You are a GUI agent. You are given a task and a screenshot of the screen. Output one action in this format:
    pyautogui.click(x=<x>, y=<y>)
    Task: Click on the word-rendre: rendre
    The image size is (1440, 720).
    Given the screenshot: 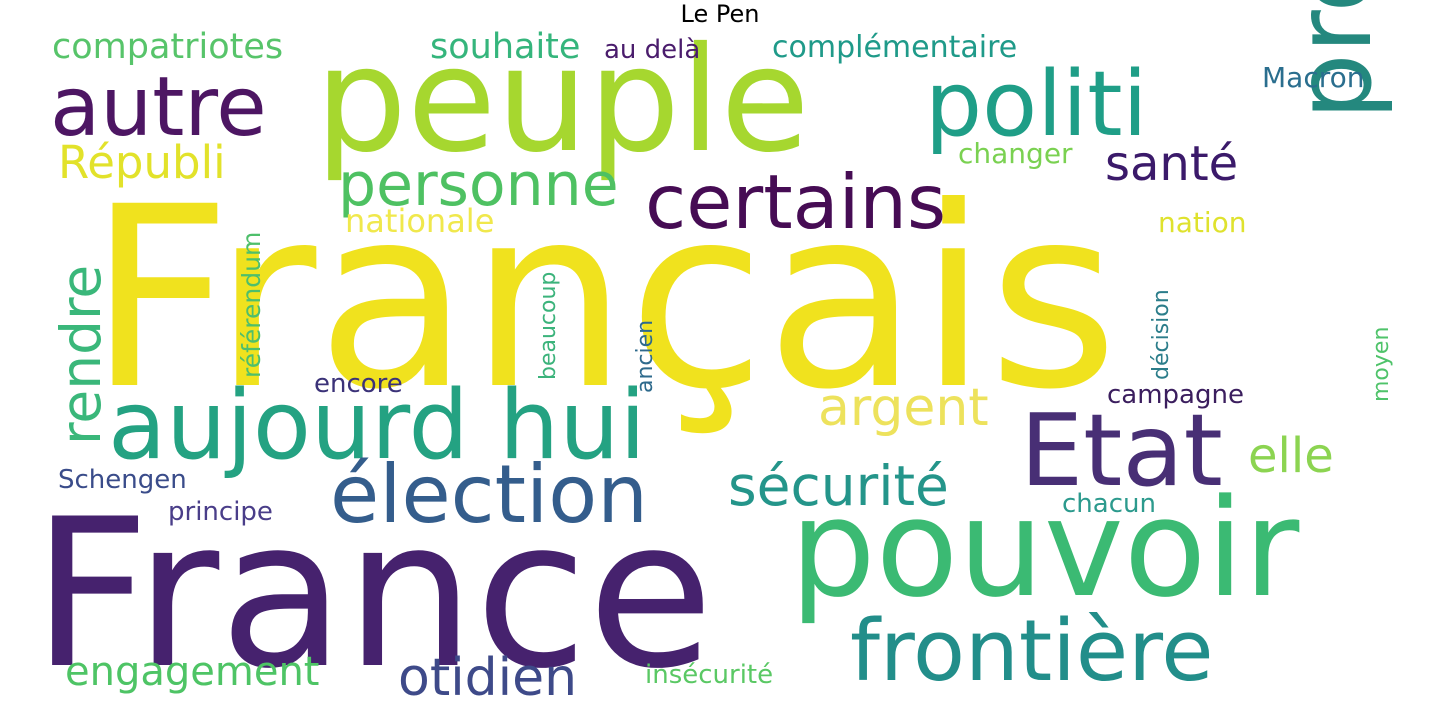 What is the action you would take?
    pyautogui.click(x=81, y=355)
    